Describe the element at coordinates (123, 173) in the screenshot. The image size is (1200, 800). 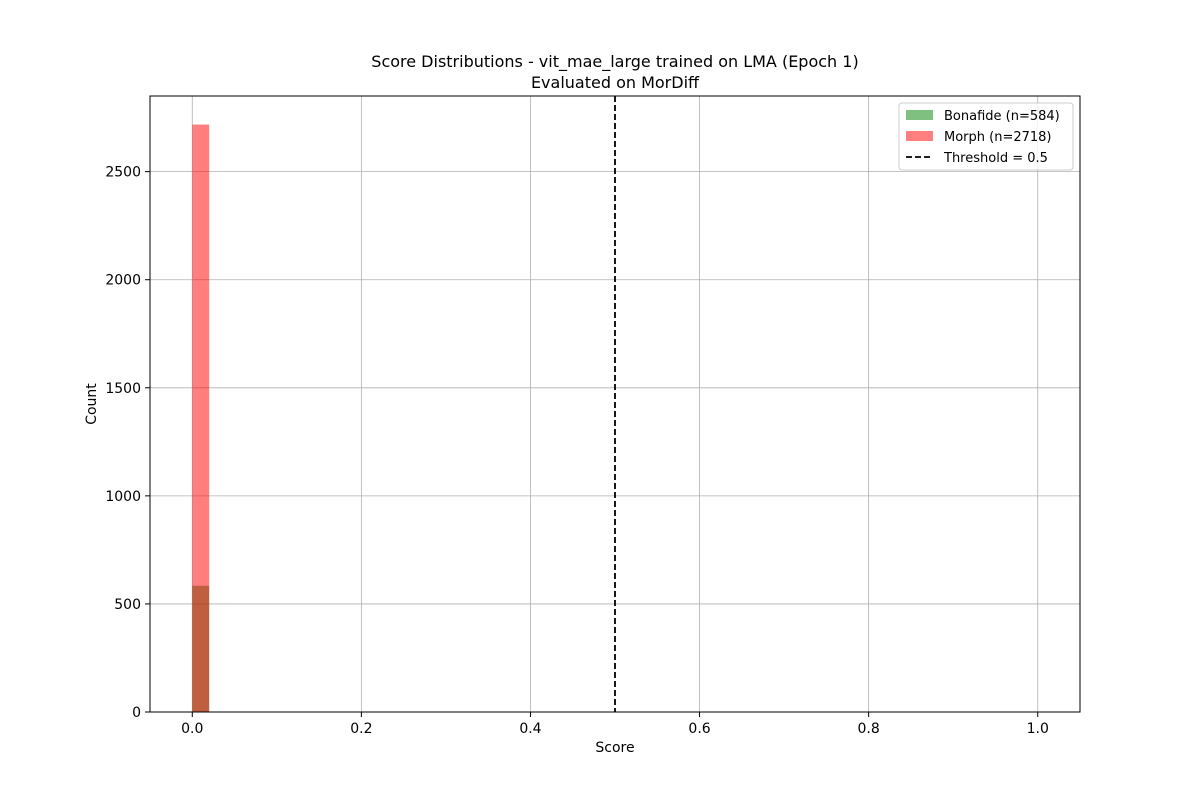
I see `y-tick-label: 2500` at that location.